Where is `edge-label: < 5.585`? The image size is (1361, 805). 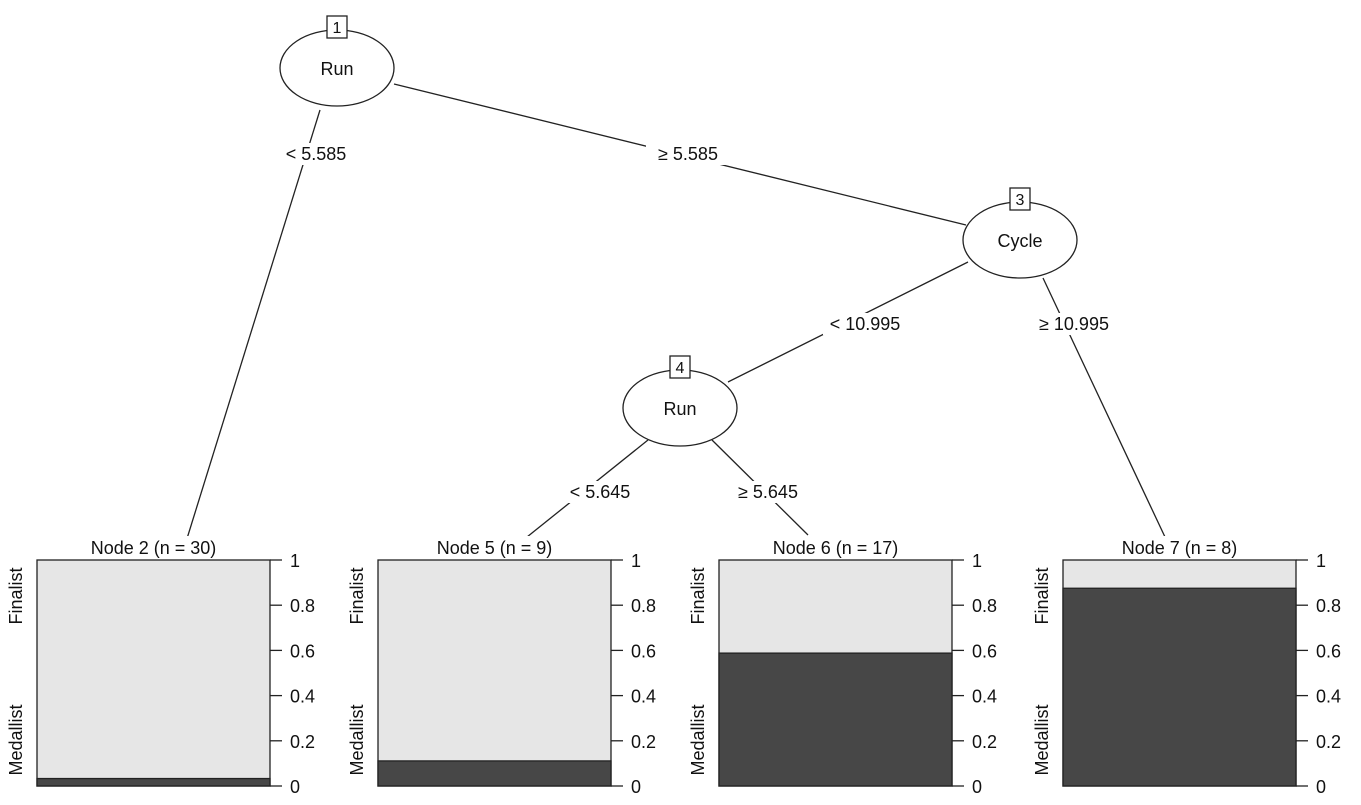 edge-label: < 5.585 is located at coordinates (316, 154).